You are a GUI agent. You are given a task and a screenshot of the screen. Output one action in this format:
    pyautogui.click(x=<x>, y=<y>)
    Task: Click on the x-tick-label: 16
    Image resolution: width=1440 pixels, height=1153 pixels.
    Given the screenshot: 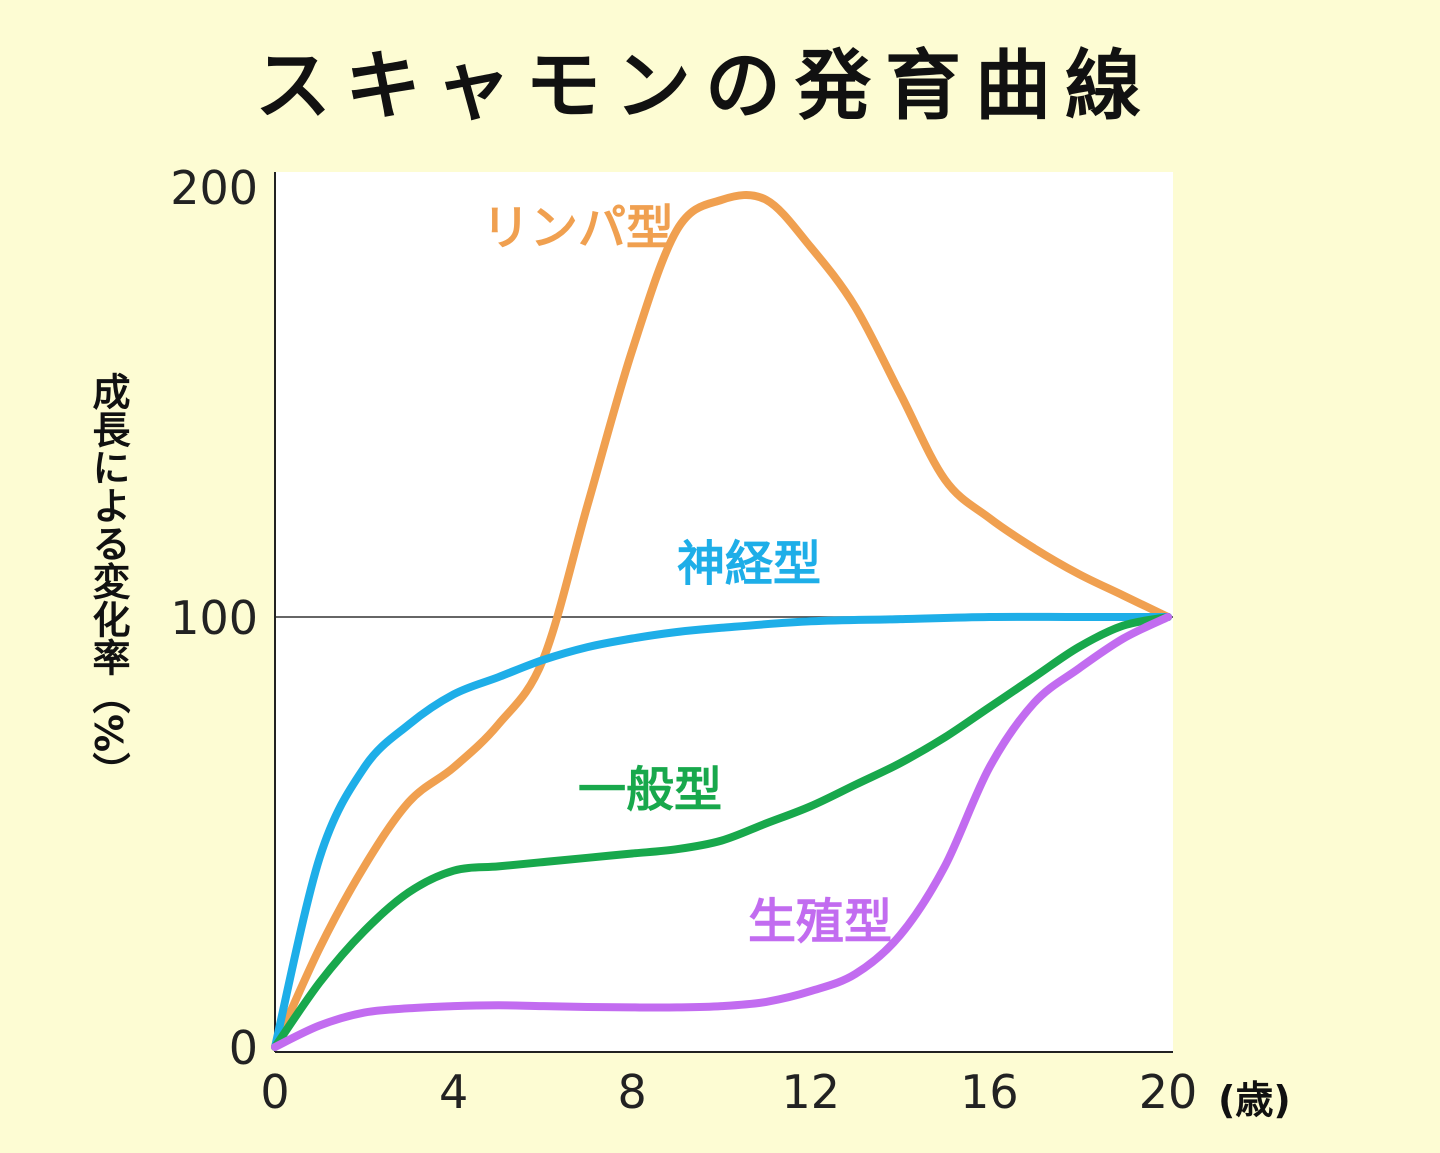 What is the action you would take?
    pyautogui.click(x=989, y=1092)
    